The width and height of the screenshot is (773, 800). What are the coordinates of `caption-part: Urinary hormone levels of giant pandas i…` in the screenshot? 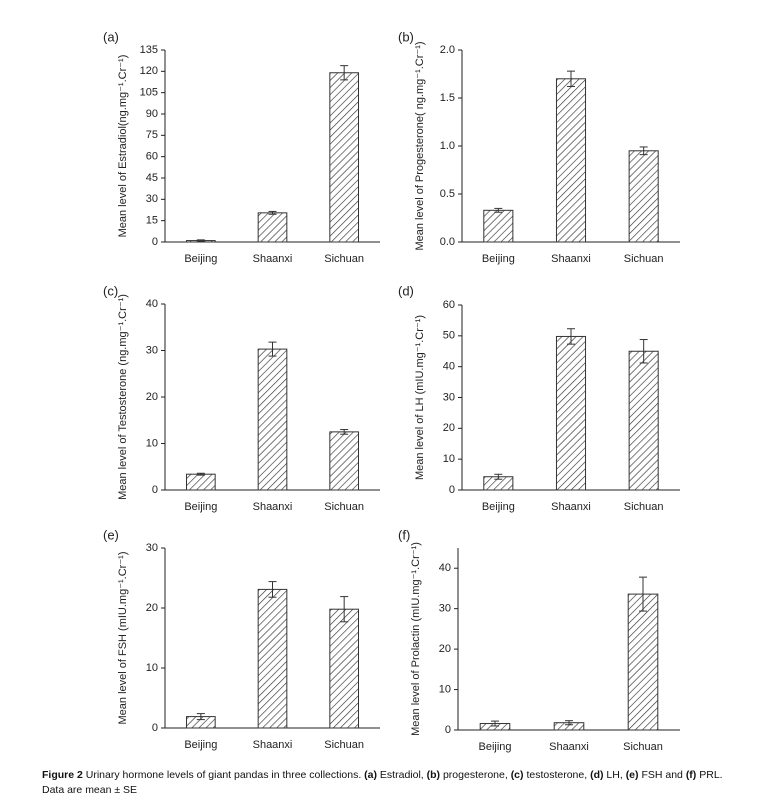 It's located at (223, 775).